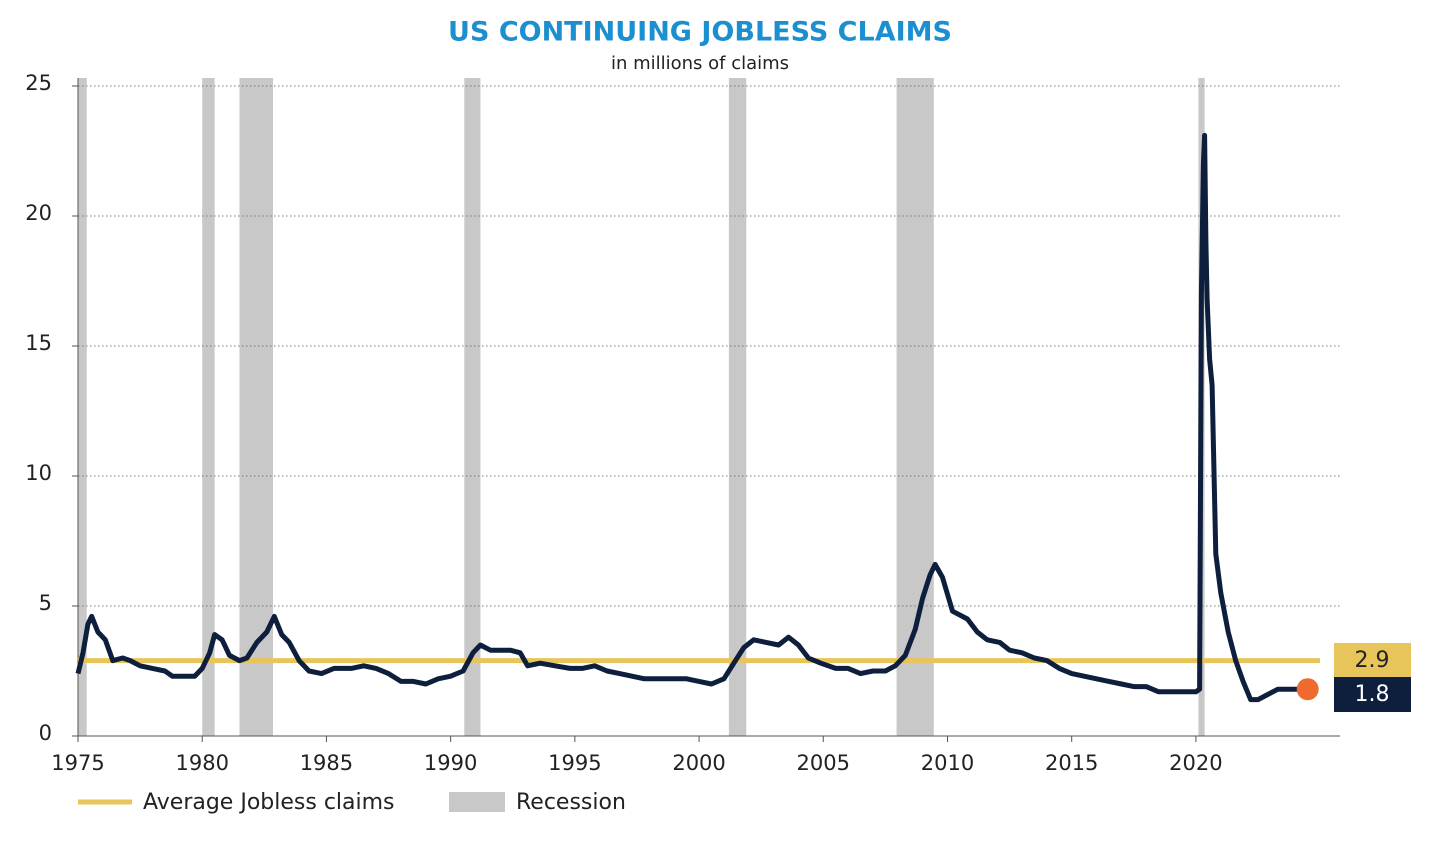 The width and height of the screenshot is (1440, 843). Describe the element at coordinates (38, 343) in the screenshot. I see `y-tick-label: 15` at that location.